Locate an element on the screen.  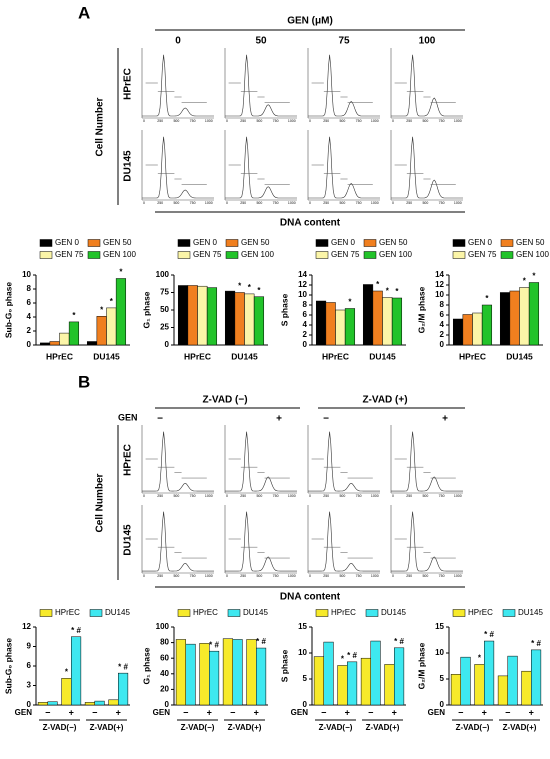
x-tick-label: HPrEC is located at coordinates (335, 356).